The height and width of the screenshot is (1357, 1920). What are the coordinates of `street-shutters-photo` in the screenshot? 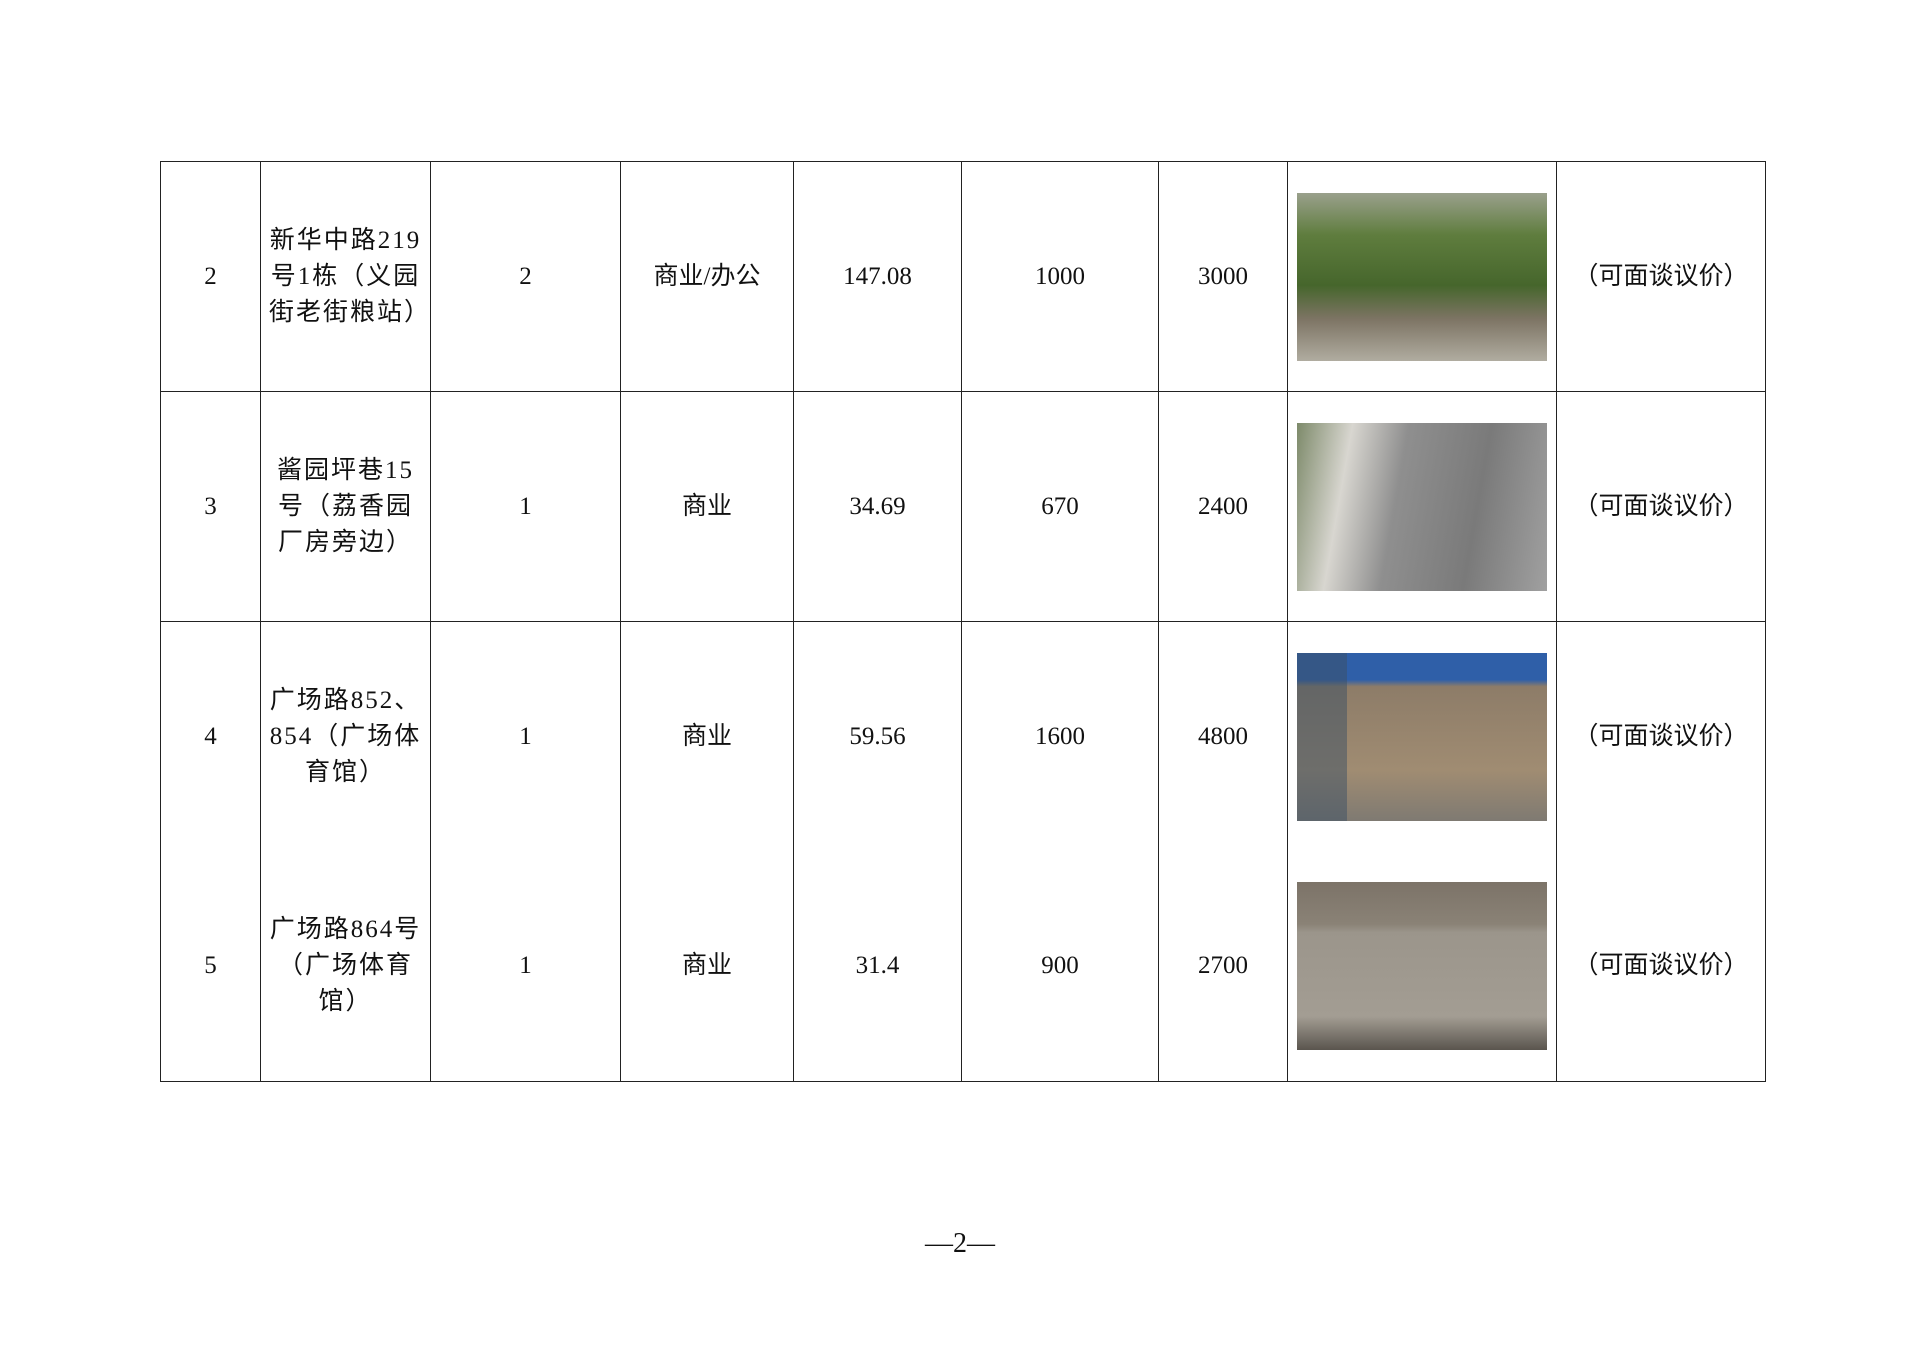 It's located at (1422, 506).